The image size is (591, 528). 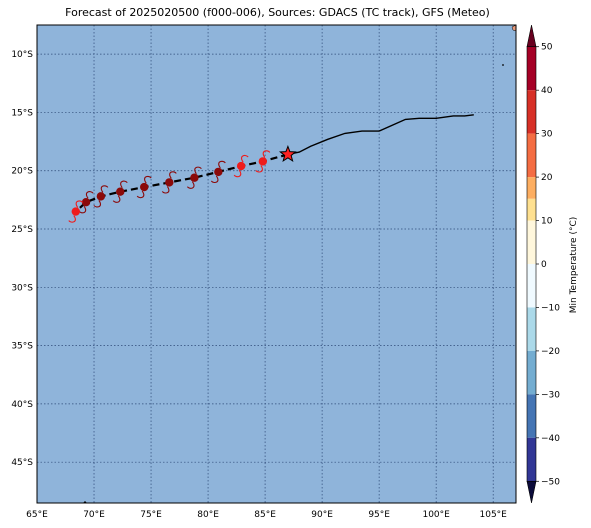 What do you see at coordinates (22, 172) in the screenshot?
I see `lat-tick-label: 20°S` at bounding box center [22, 172].